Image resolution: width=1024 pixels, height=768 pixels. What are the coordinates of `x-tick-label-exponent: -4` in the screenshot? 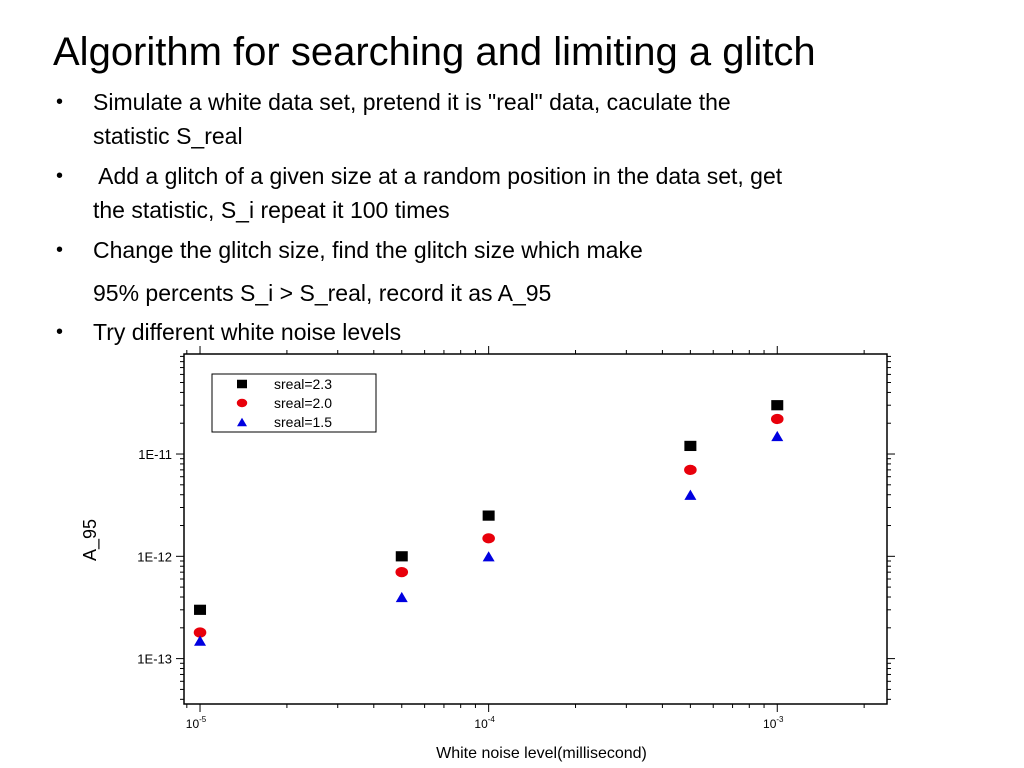 It's located at (492, 719).